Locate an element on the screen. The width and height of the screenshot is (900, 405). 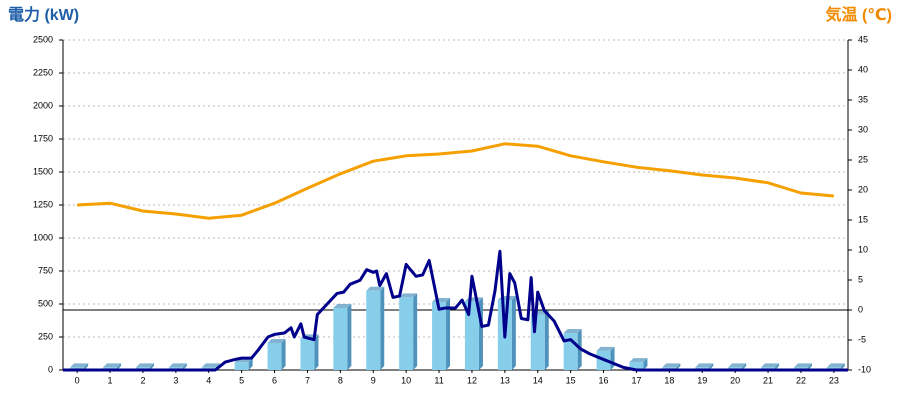
y2-title: 気温 (℃) is located at coordinates (859, 14).